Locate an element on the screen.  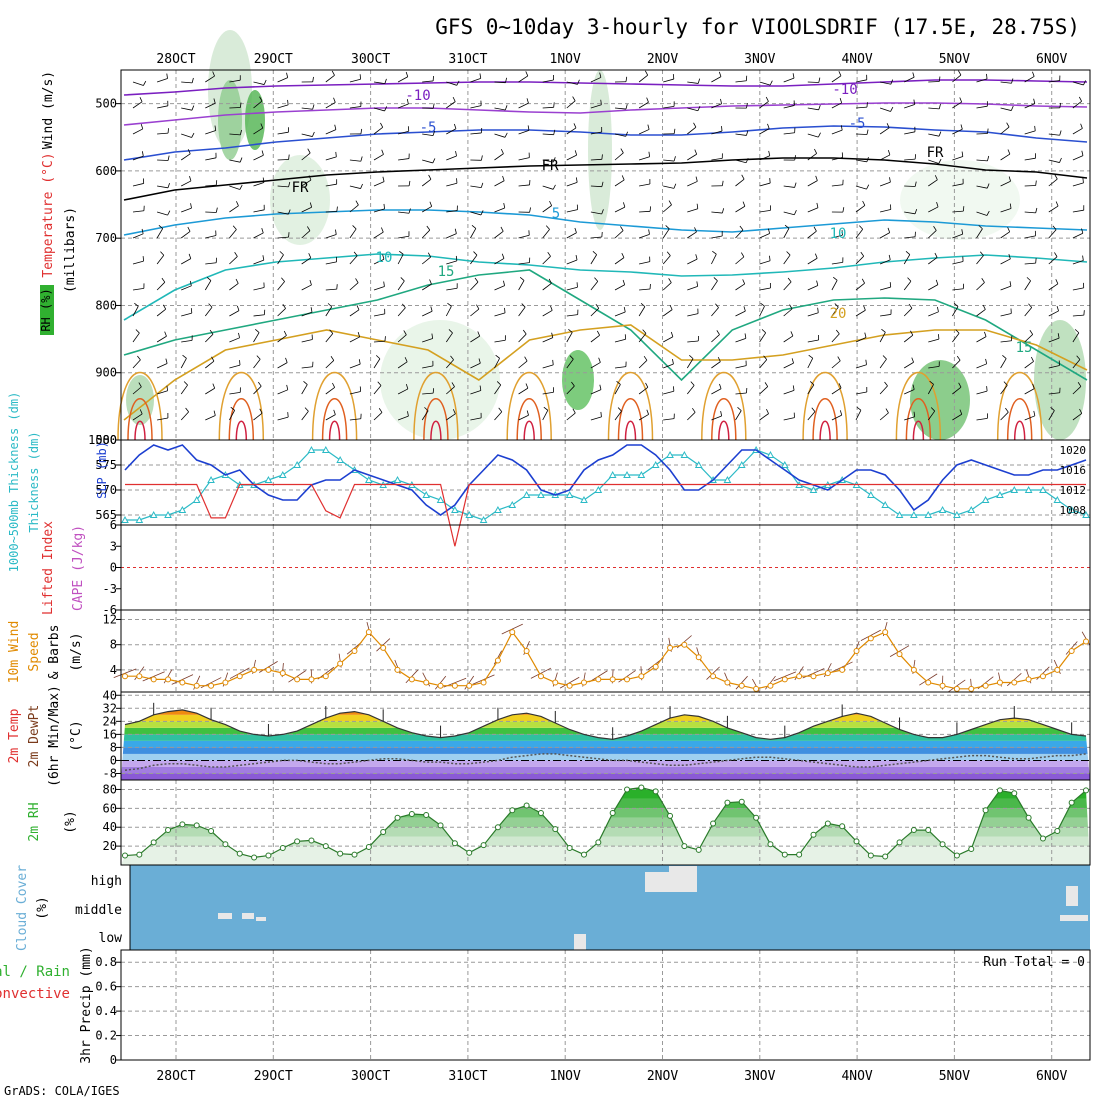
thickness-axis-label: 565 is located at coordinates (106, 515).